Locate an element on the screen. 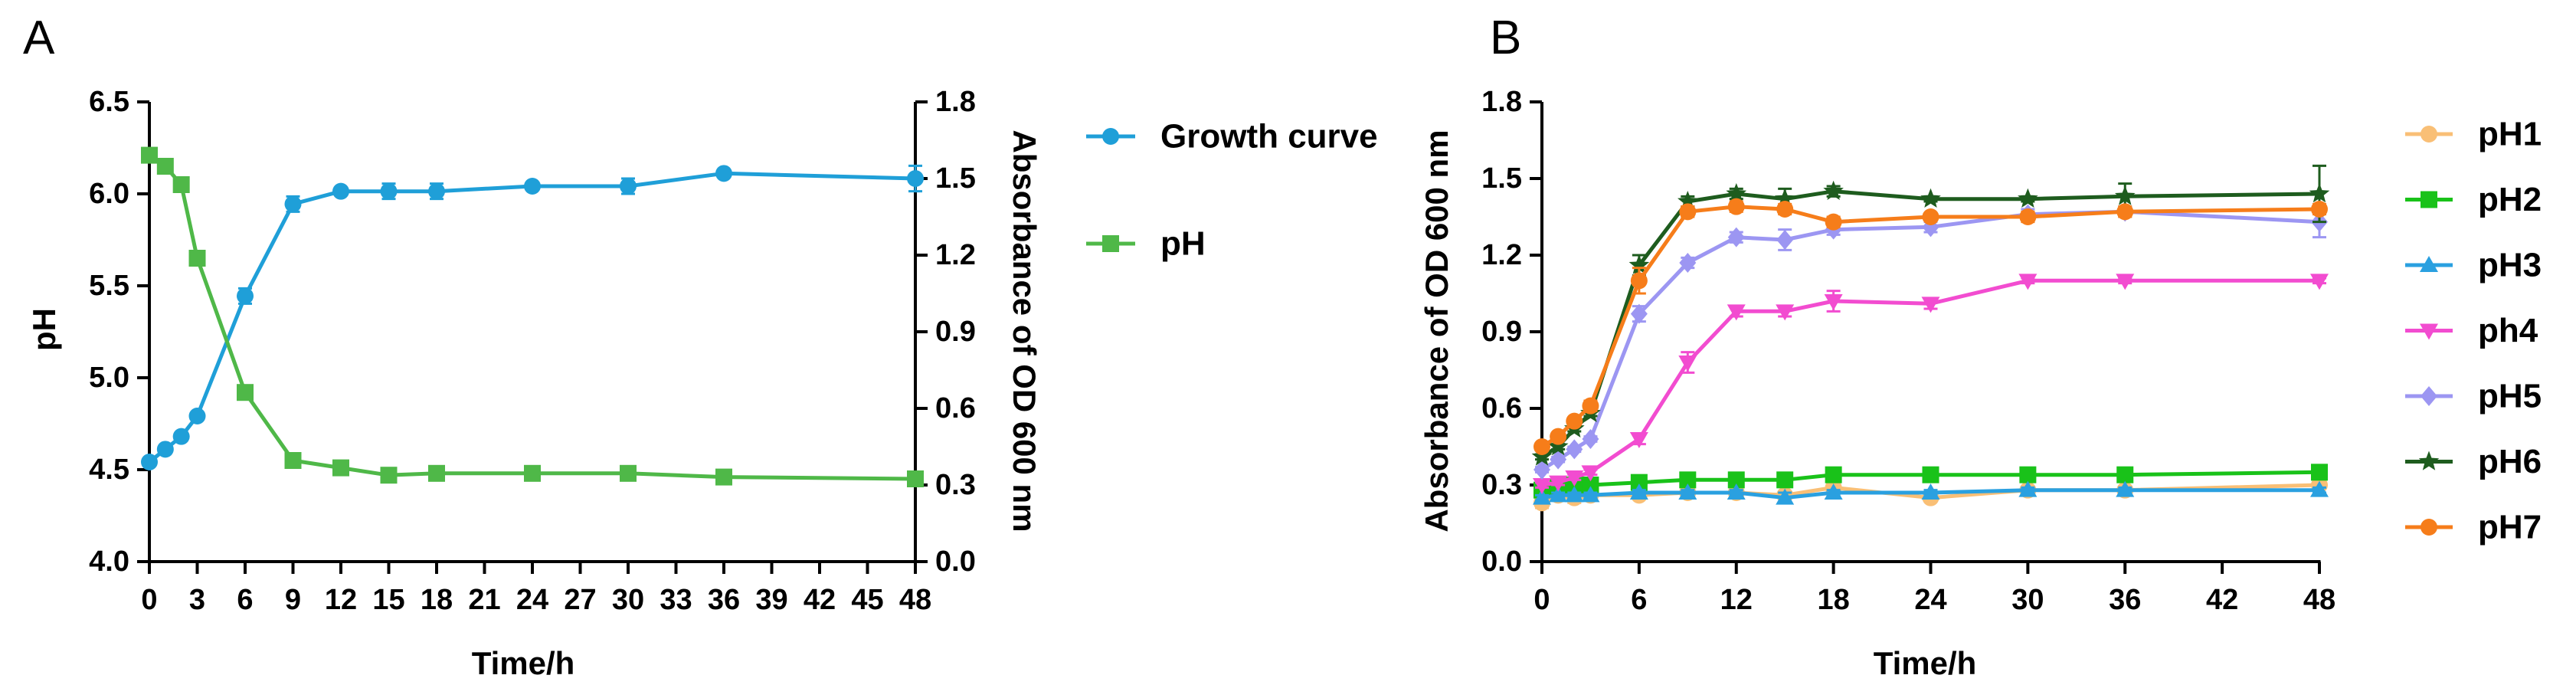 The width and height of the screenshot is (2576, 698). panel-b-y-axis-title: Absorbance of OD 600 nm is located at coordinates (1437, 330).